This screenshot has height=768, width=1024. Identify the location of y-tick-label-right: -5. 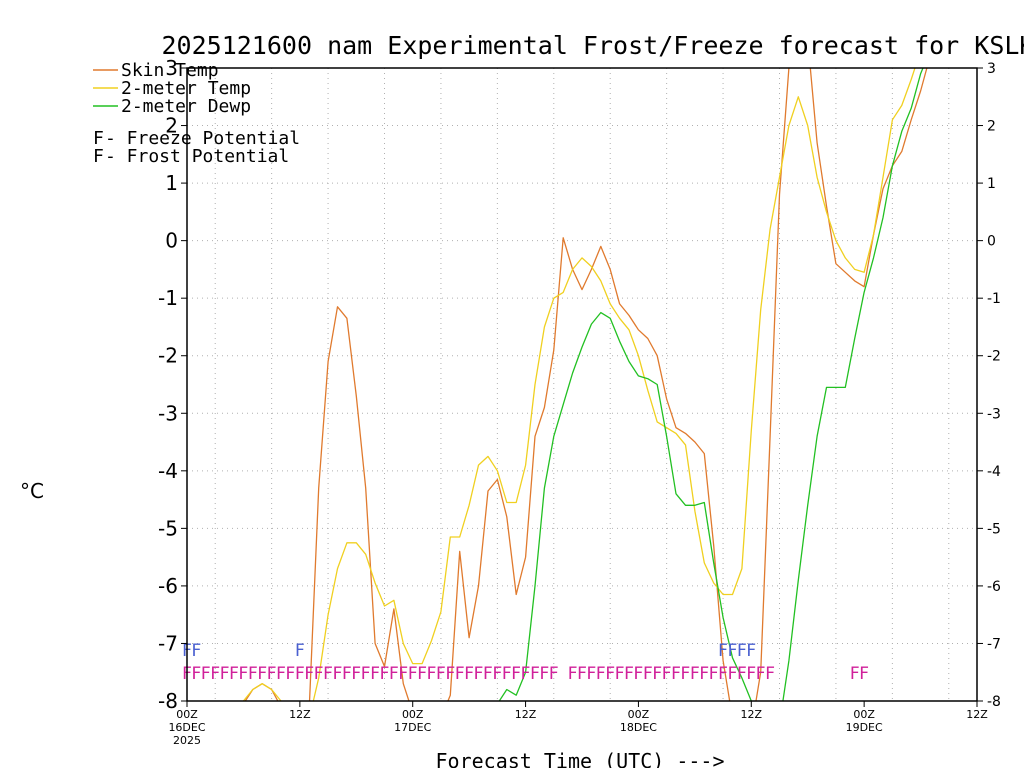
(994, 529).